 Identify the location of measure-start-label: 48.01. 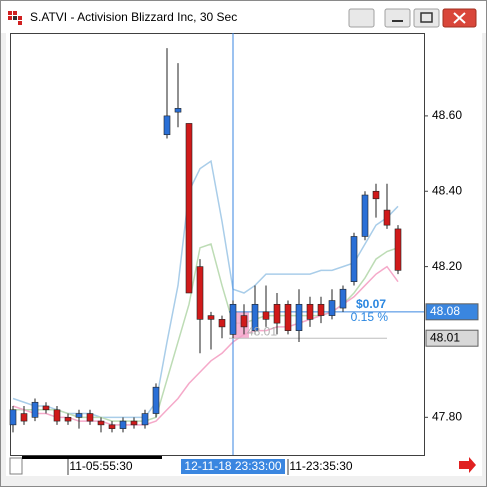
(262, 331).